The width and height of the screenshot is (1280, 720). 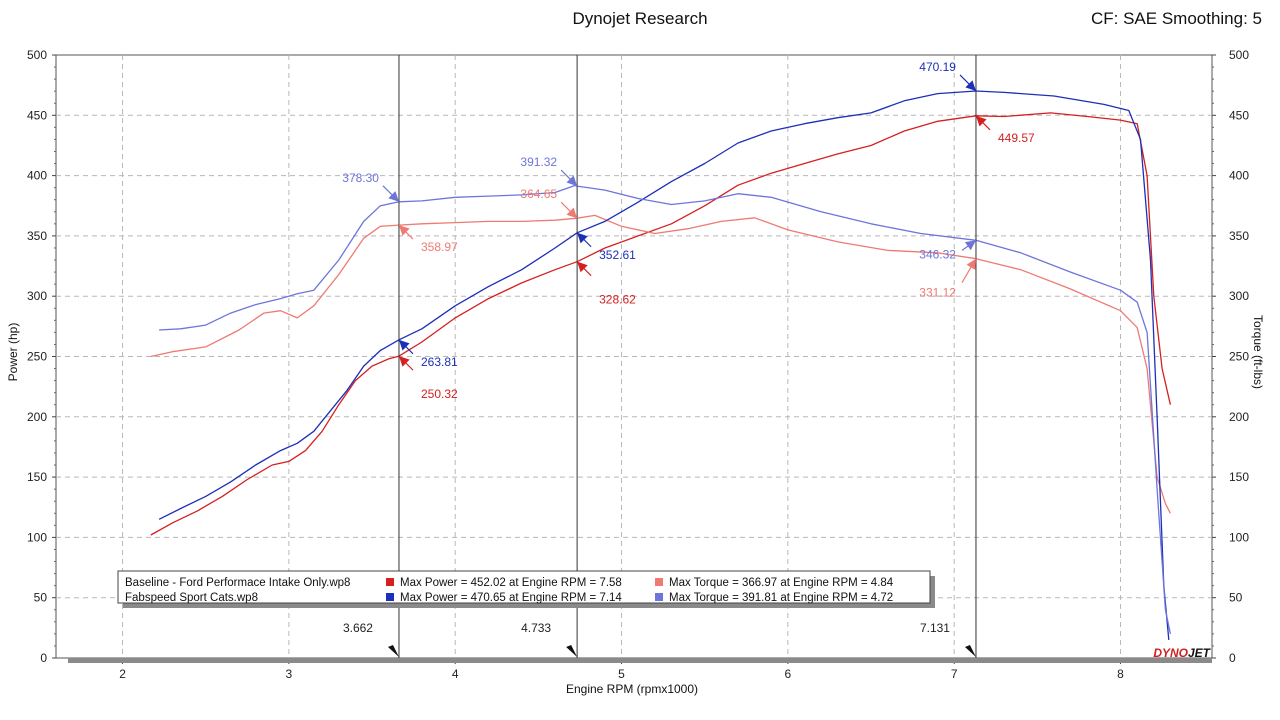 What do you see at coordinates (1239, 115) in the screenshot?
I see `y2-tick-label: 450` at bounding box center [1239, 115].